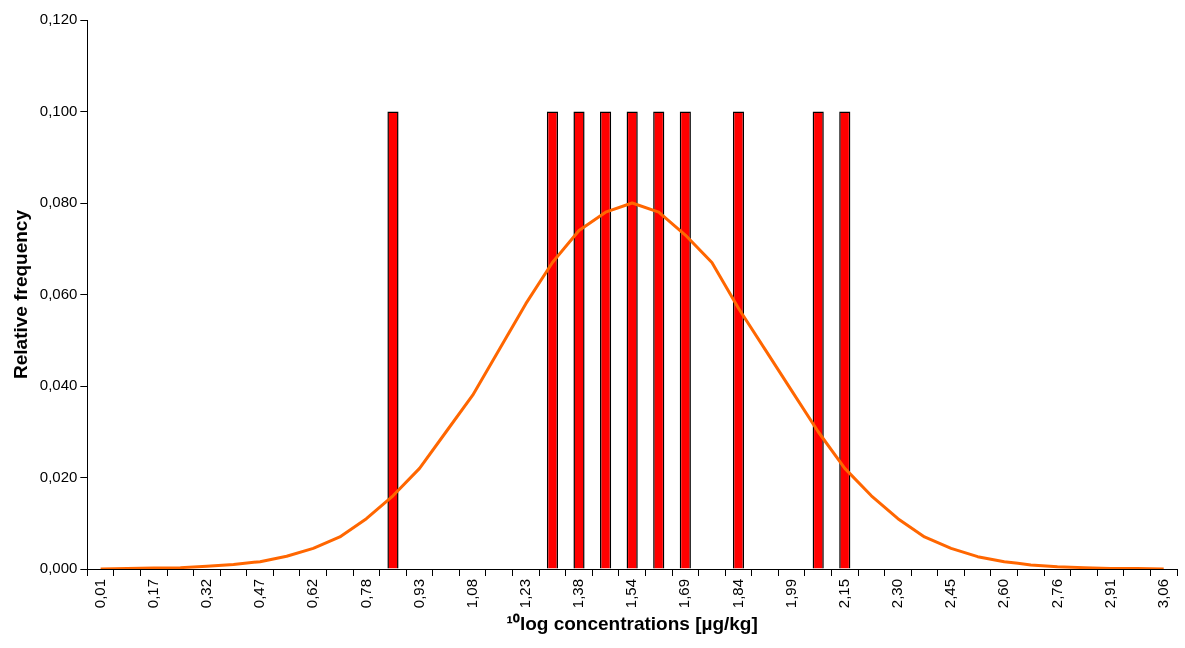 The height and width of the screenshot is (648, 1185). Describe the element at coordinates (365, 594) in the screenshot. I see `x-tick-label: 0,78` at that location.